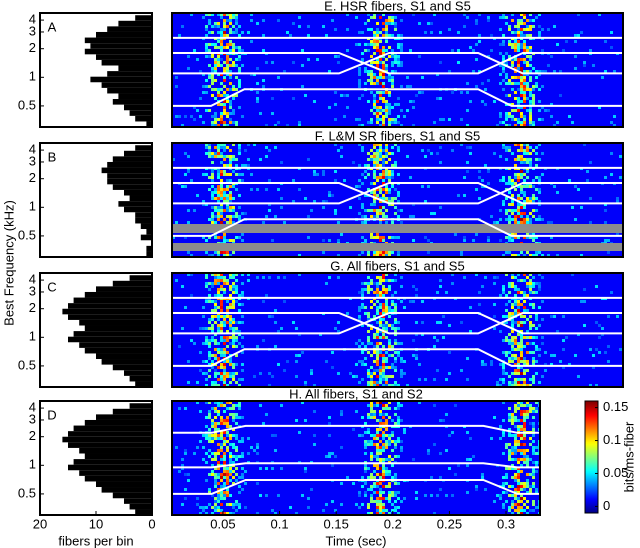 This screenshot has height=548, width=640. Describe the element at coordinates (32, 435) in the screenshot. I see `y-tick-label: 2` at that location.